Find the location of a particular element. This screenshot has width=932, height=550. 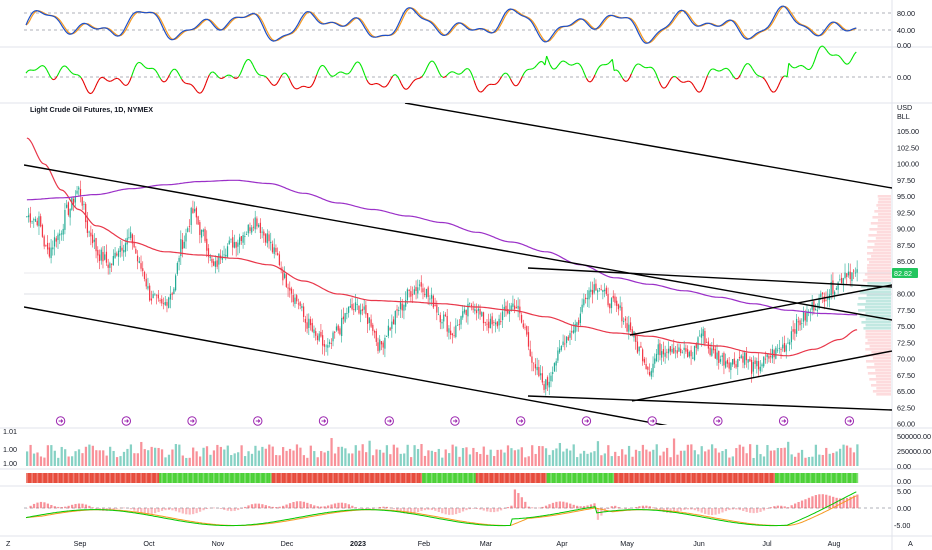

price-axis-label: 75.00 is located at coordinates (906, 326).